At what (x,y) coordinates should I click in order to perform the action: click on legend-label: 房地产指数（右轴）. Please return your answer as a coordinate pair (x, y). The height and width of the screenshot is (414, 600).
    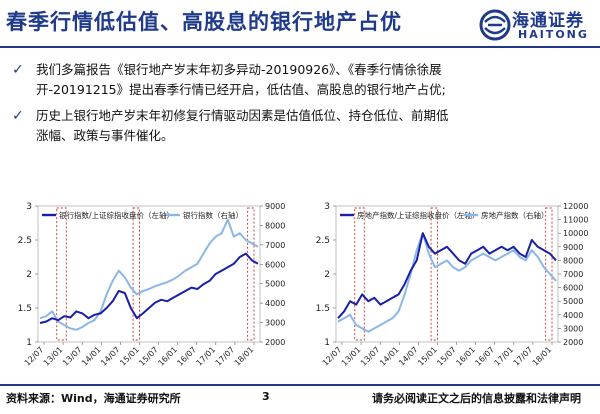
    Looking at the image, I should click on (515, 215).